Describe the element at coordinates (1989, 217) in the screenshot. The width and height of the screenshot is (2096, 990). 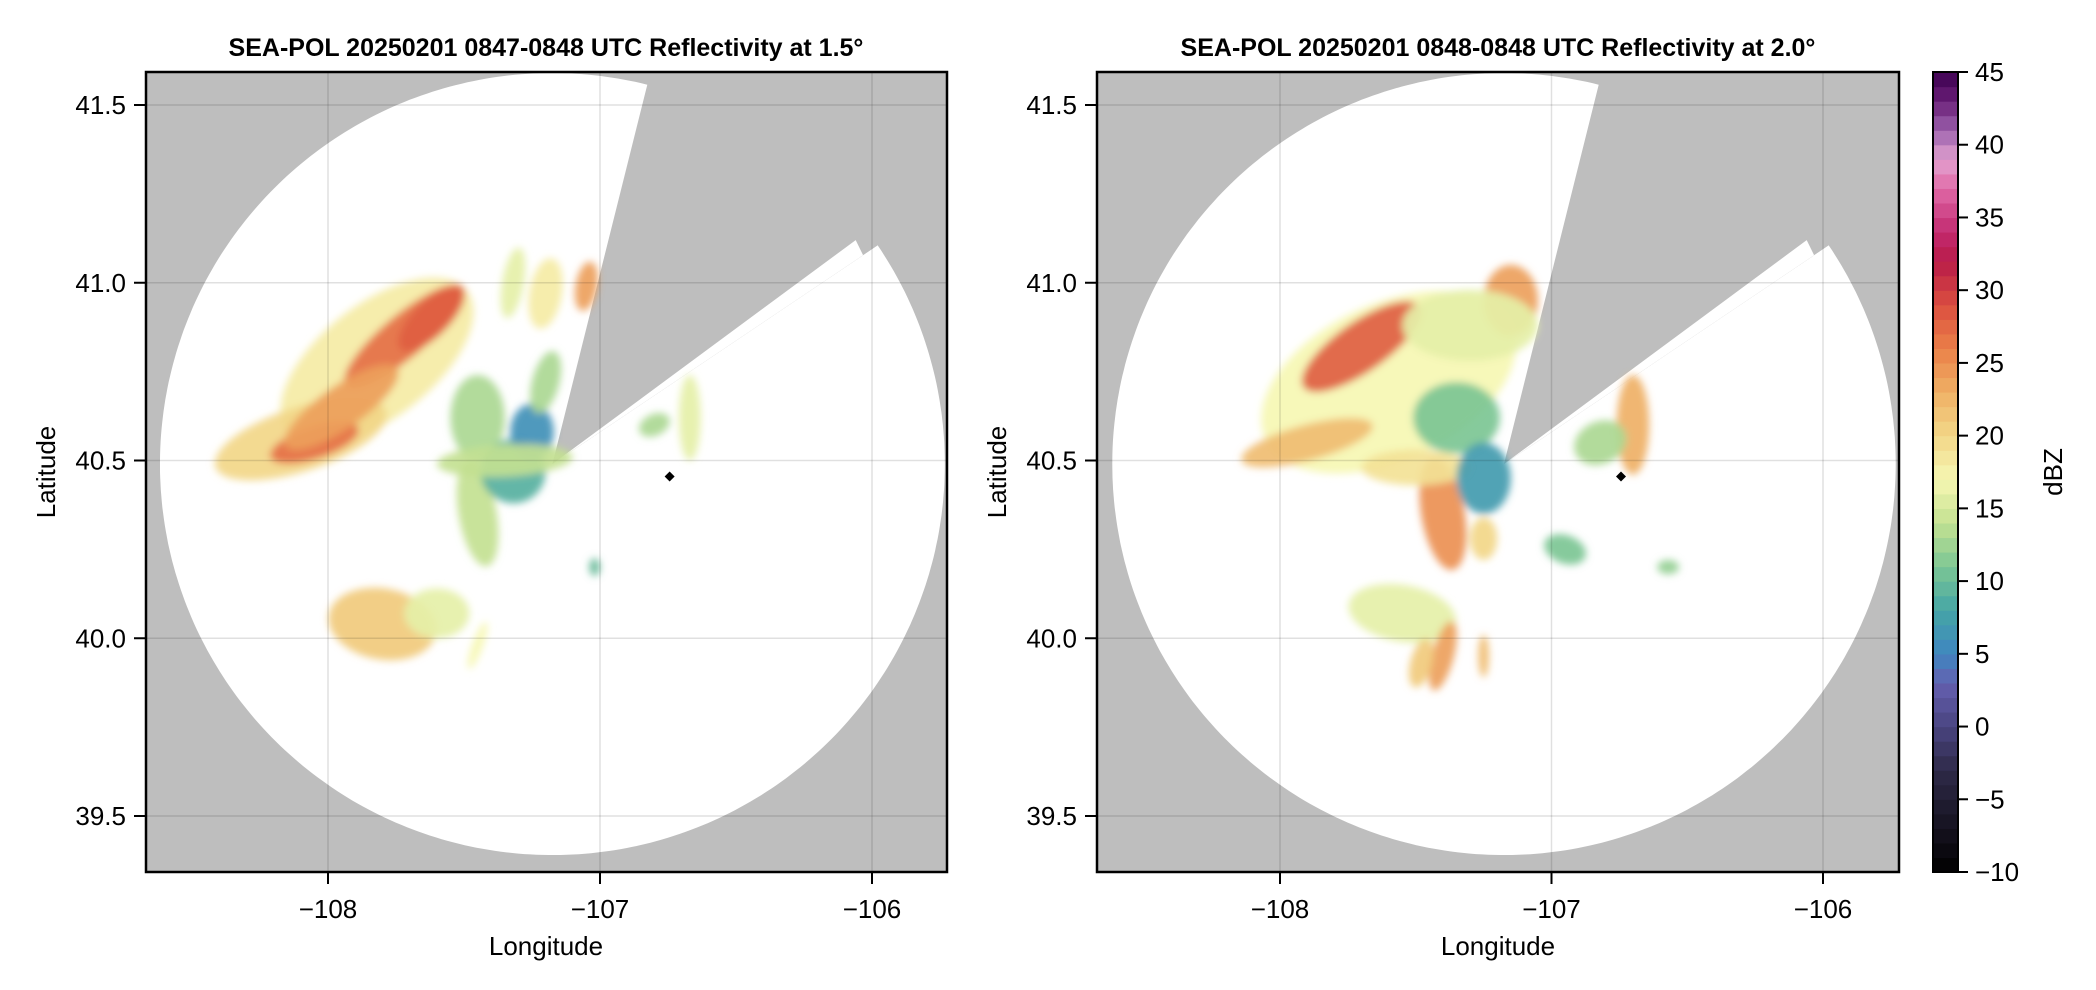
I see `colorbar-tick-label: 35` at that location.